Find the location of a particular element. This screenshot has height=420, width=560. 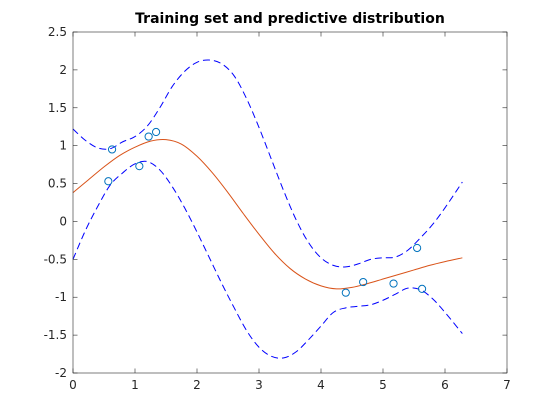

y-tick-label: 1 is located at coordinates (63, 146).